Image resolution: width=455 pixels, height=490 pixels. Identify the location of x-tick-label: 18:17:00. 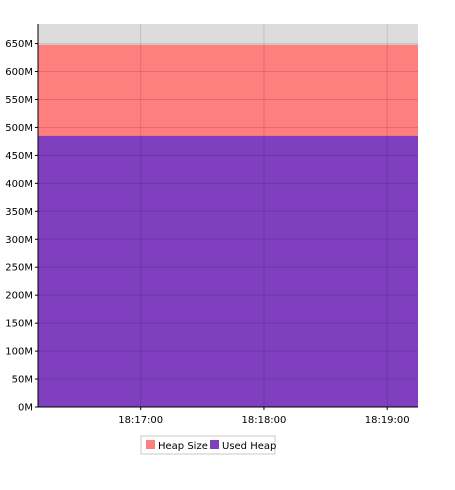
(140, 420).